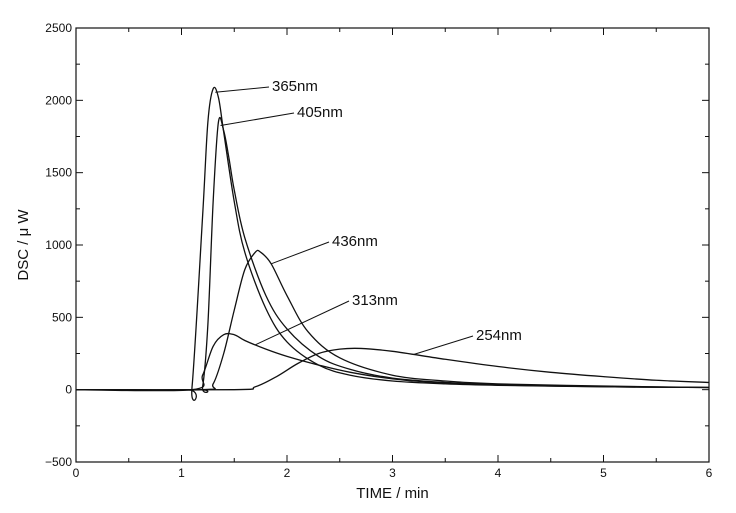  I want to click on y-tick-label: −500, so click(58, 462).